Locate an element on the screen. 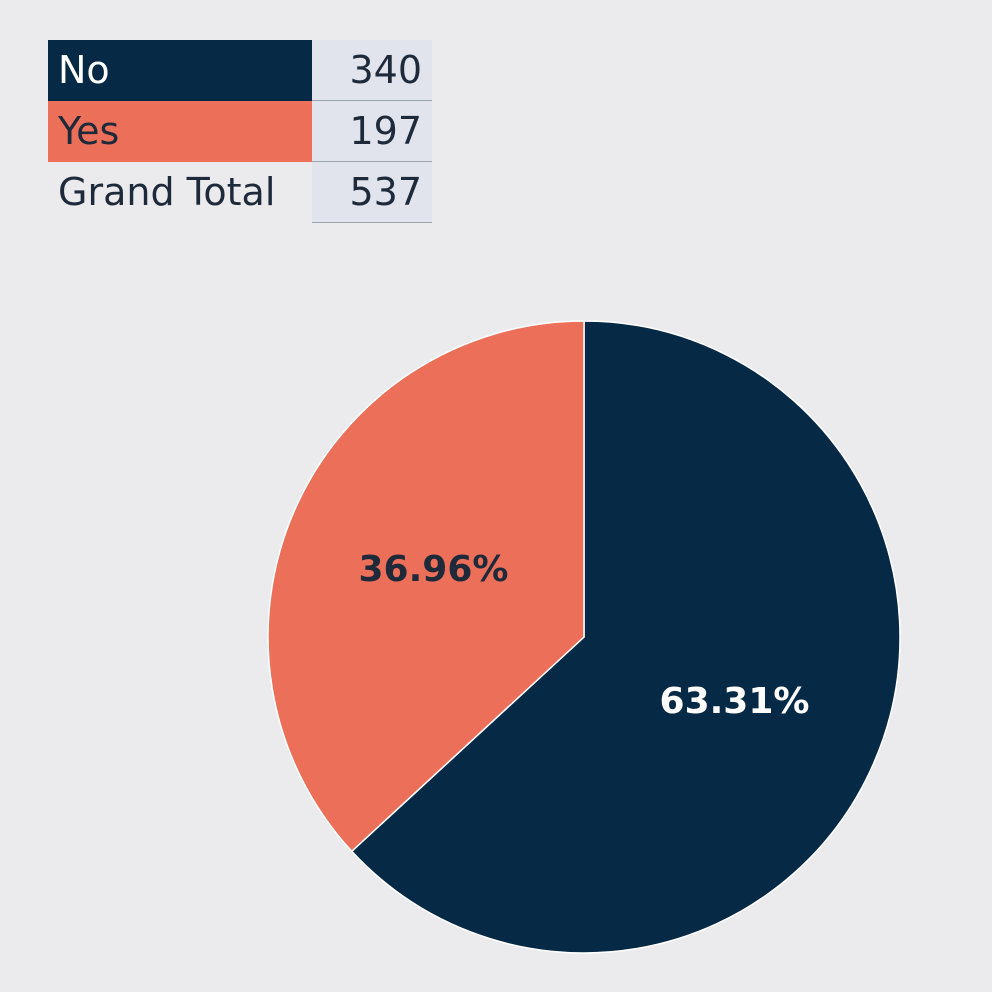 This screenshot has height=992, width=992. row-label: Yes is located at coordinates (180, 131).